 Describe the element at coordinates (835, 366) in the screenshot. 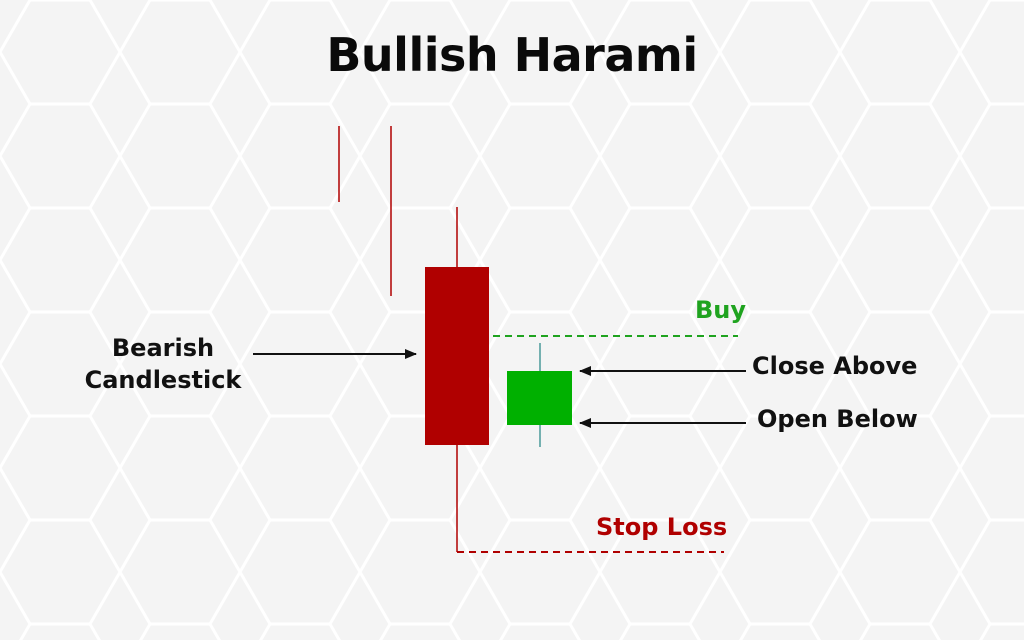

I see `close-above-label: Close Above` at that location.